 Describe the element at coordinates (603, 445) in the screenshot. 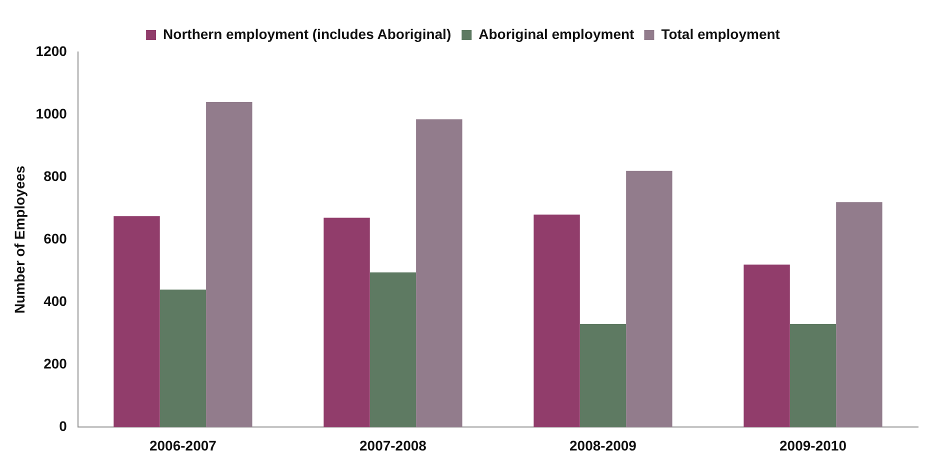

I see `x-tick-label: 2008-2009` at that location.